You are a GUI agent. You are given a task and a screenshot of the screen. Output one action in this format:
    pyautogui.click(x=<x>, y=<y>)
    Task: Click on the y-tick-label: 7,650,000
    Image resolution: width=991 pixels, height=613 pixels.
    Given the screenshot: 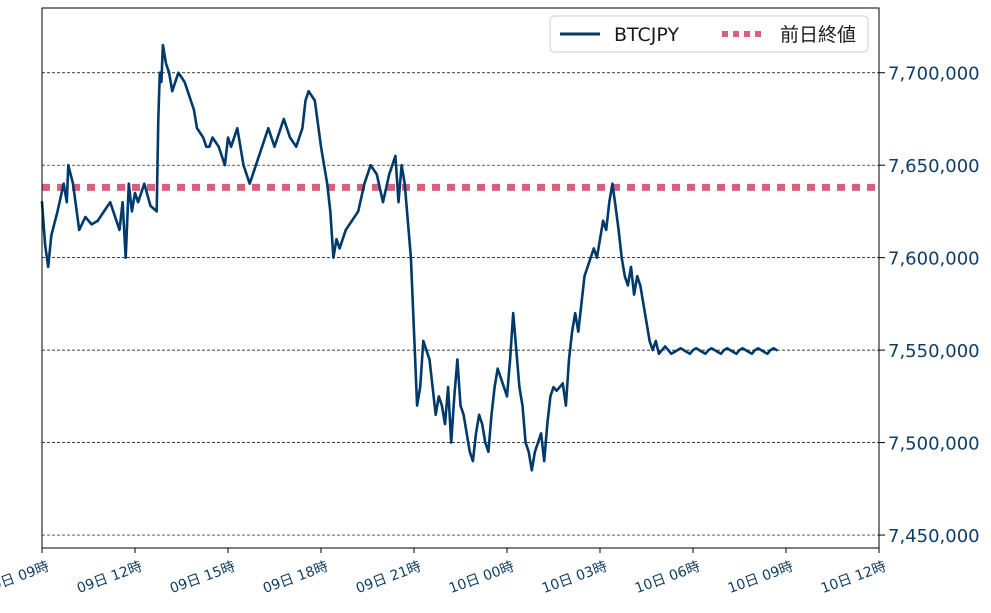 What is the action you would take?
    pyautogui.click(x=934, y=166)
    